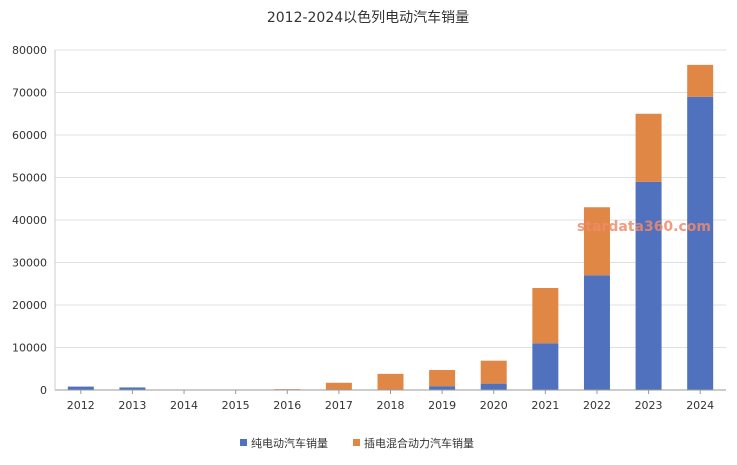 Image resolution: width=737 pixels, height=465 pixels. What do you see at coordinates (29, 178) in the screenshot?
I see `y-tick-label: 50000` at bounding box center [29, 178].